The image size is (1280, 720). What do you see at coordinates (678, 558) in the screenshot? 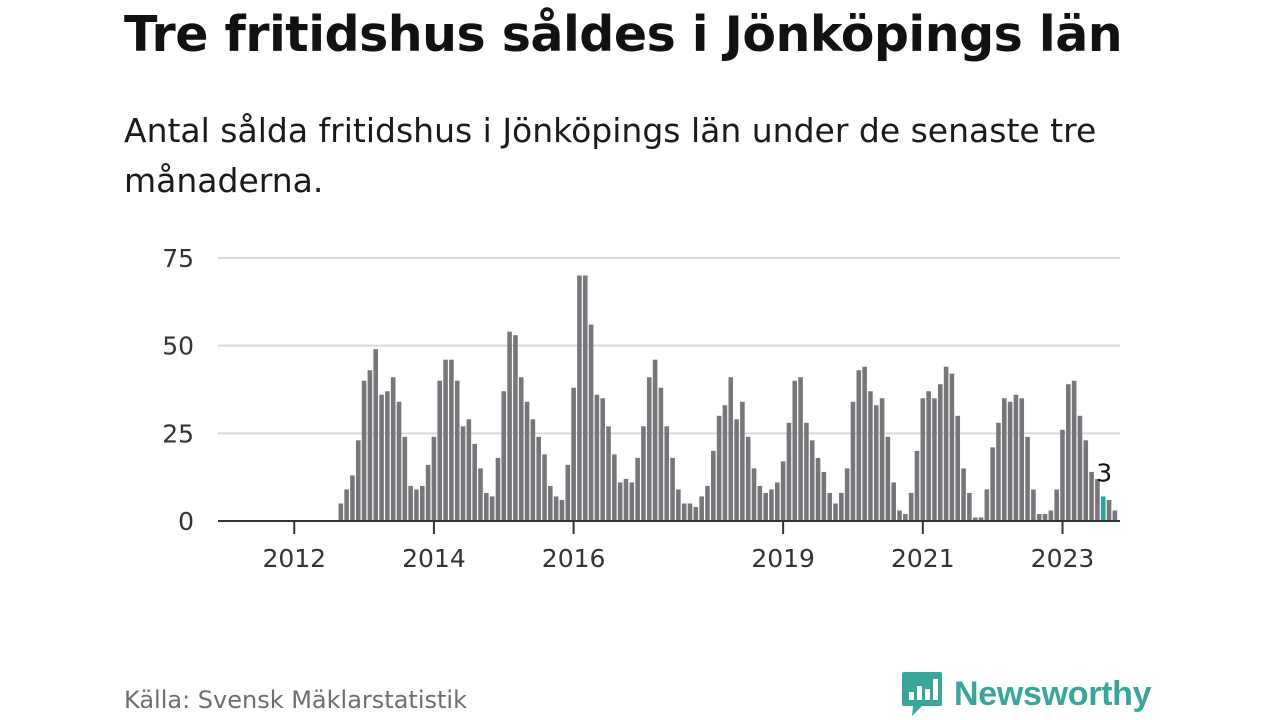
I see `x-axis-tick-labels: 2012 2014 2016 2019 2021 2023` at bounding box center [678, 558].